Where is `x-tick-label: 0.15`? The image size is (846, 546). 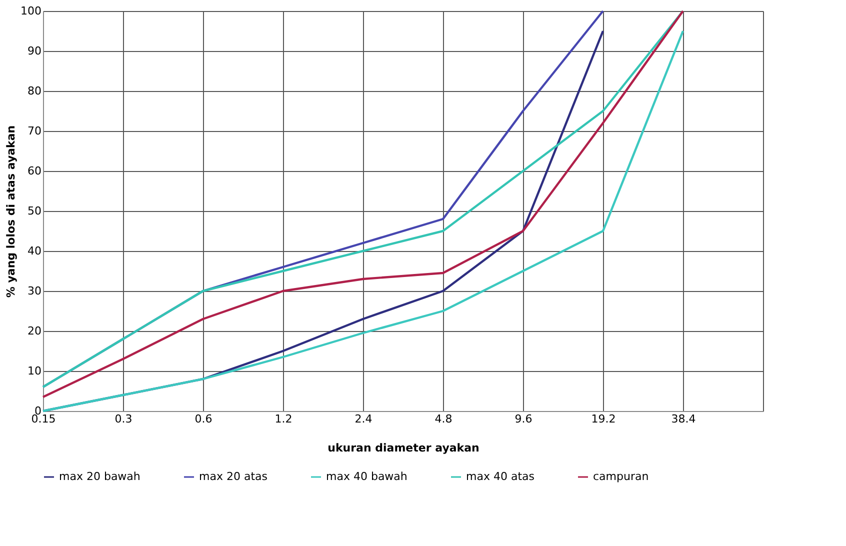
x-tick-label: 0.15 is located at coordinates (43, 419).